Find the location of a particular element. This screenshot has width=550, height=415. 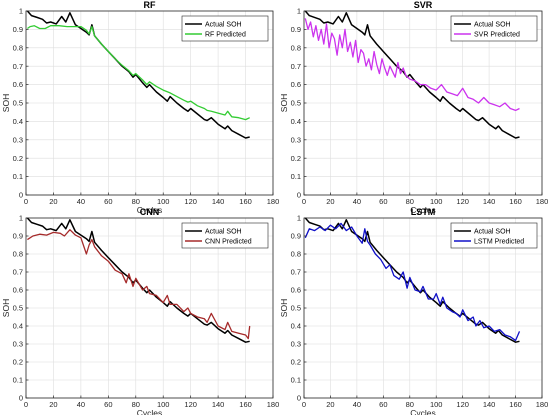

chart-title: LSTM is located at coordinates (423, 212).